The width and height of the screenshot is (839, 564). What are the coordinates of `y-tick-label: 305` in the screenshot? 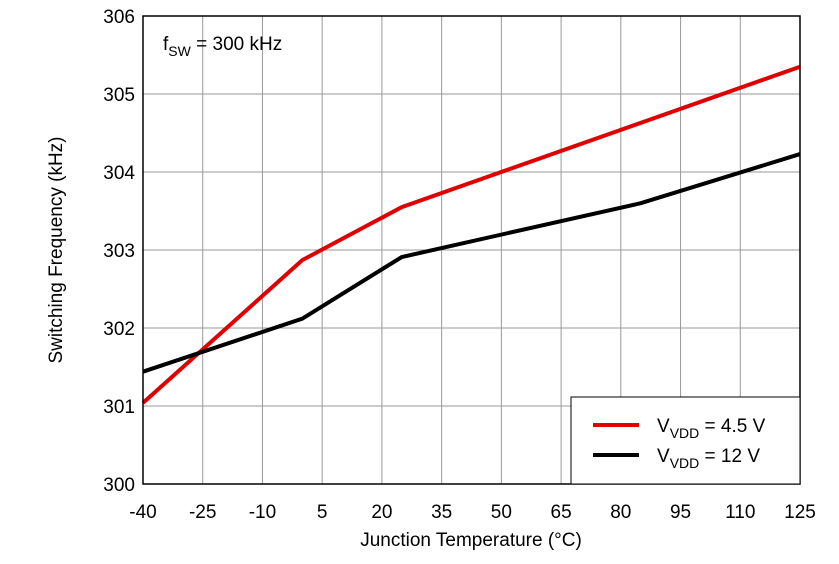 It's located at (119, 95).